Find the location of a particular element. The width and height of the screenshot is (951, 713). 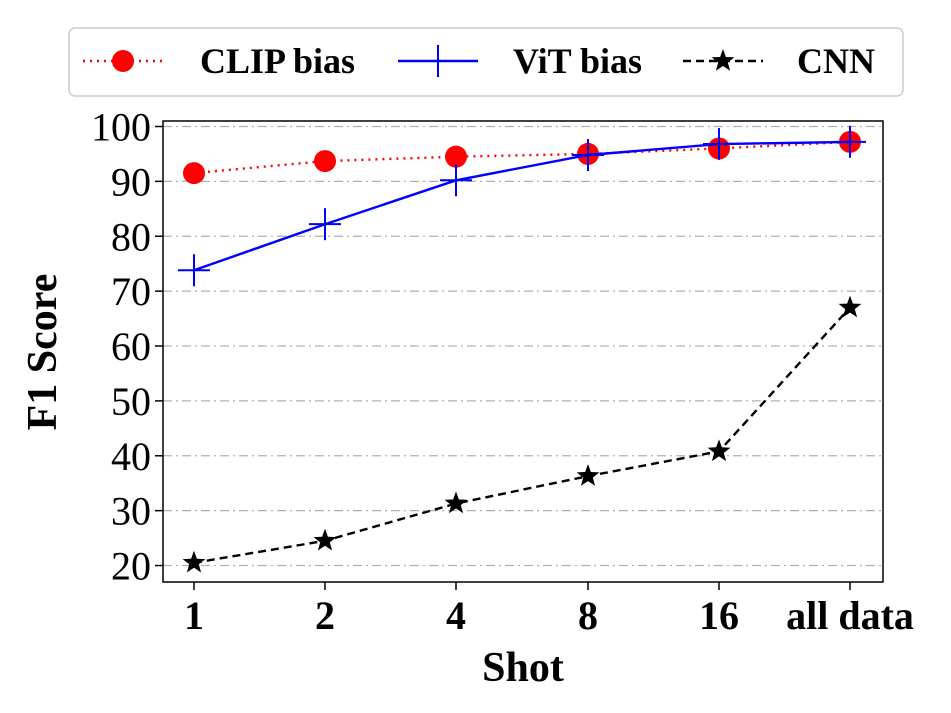

legend-item: CLIP bias is located at coordinates (219, 61).